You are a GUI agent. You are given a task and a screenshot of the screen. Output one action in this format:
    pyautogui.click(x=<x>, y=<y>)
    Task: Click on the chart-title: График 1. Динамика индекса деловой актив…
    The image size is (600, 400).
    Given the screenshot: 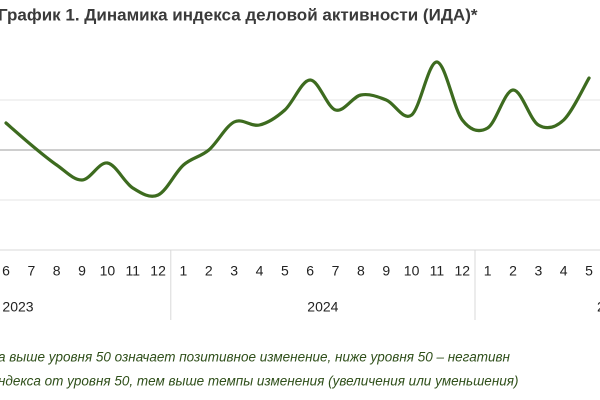 What is the action you would take?
    pyautogui.click(x=239, y=14)
    